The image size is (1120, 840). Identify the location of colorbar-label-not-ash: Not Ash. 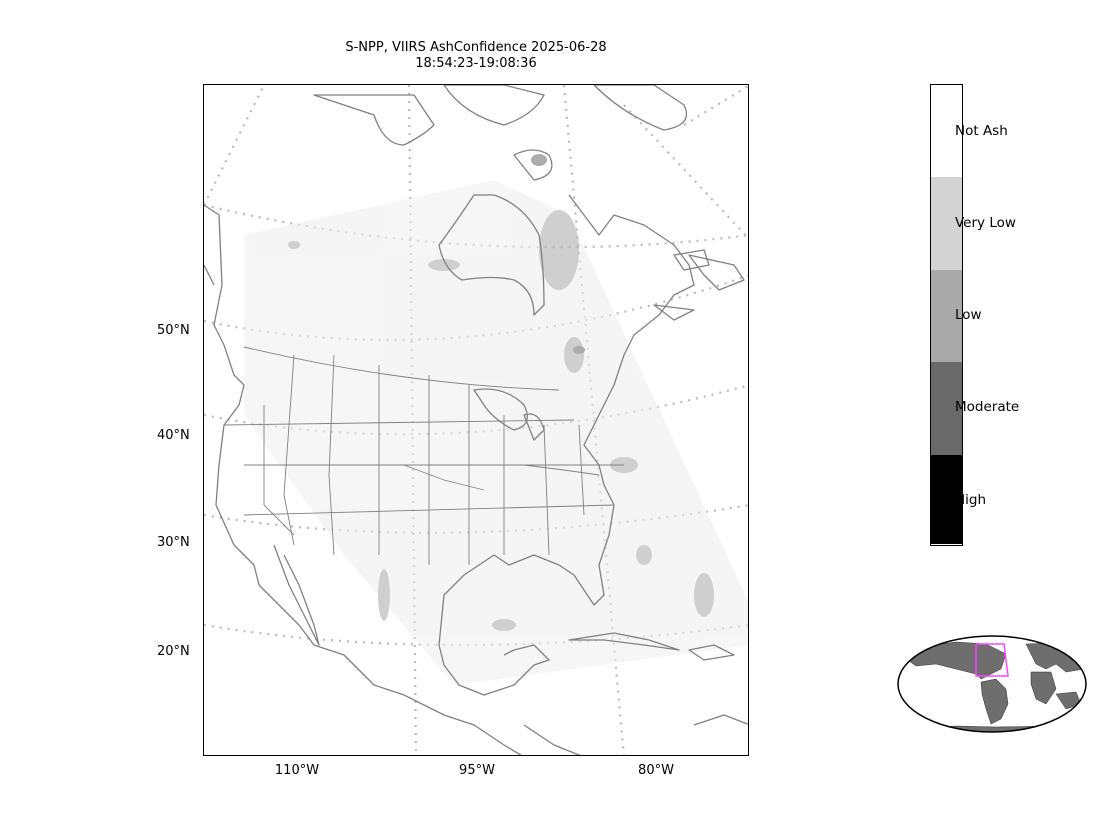
(981, 131).